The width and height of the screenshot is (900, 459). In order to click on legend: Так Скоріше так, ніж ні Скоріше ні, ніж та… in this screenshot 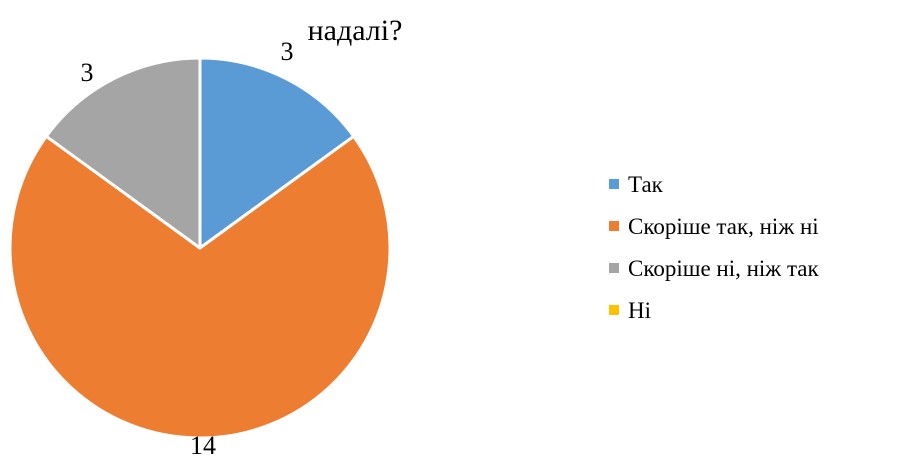, I will do `click(714, 247)`.